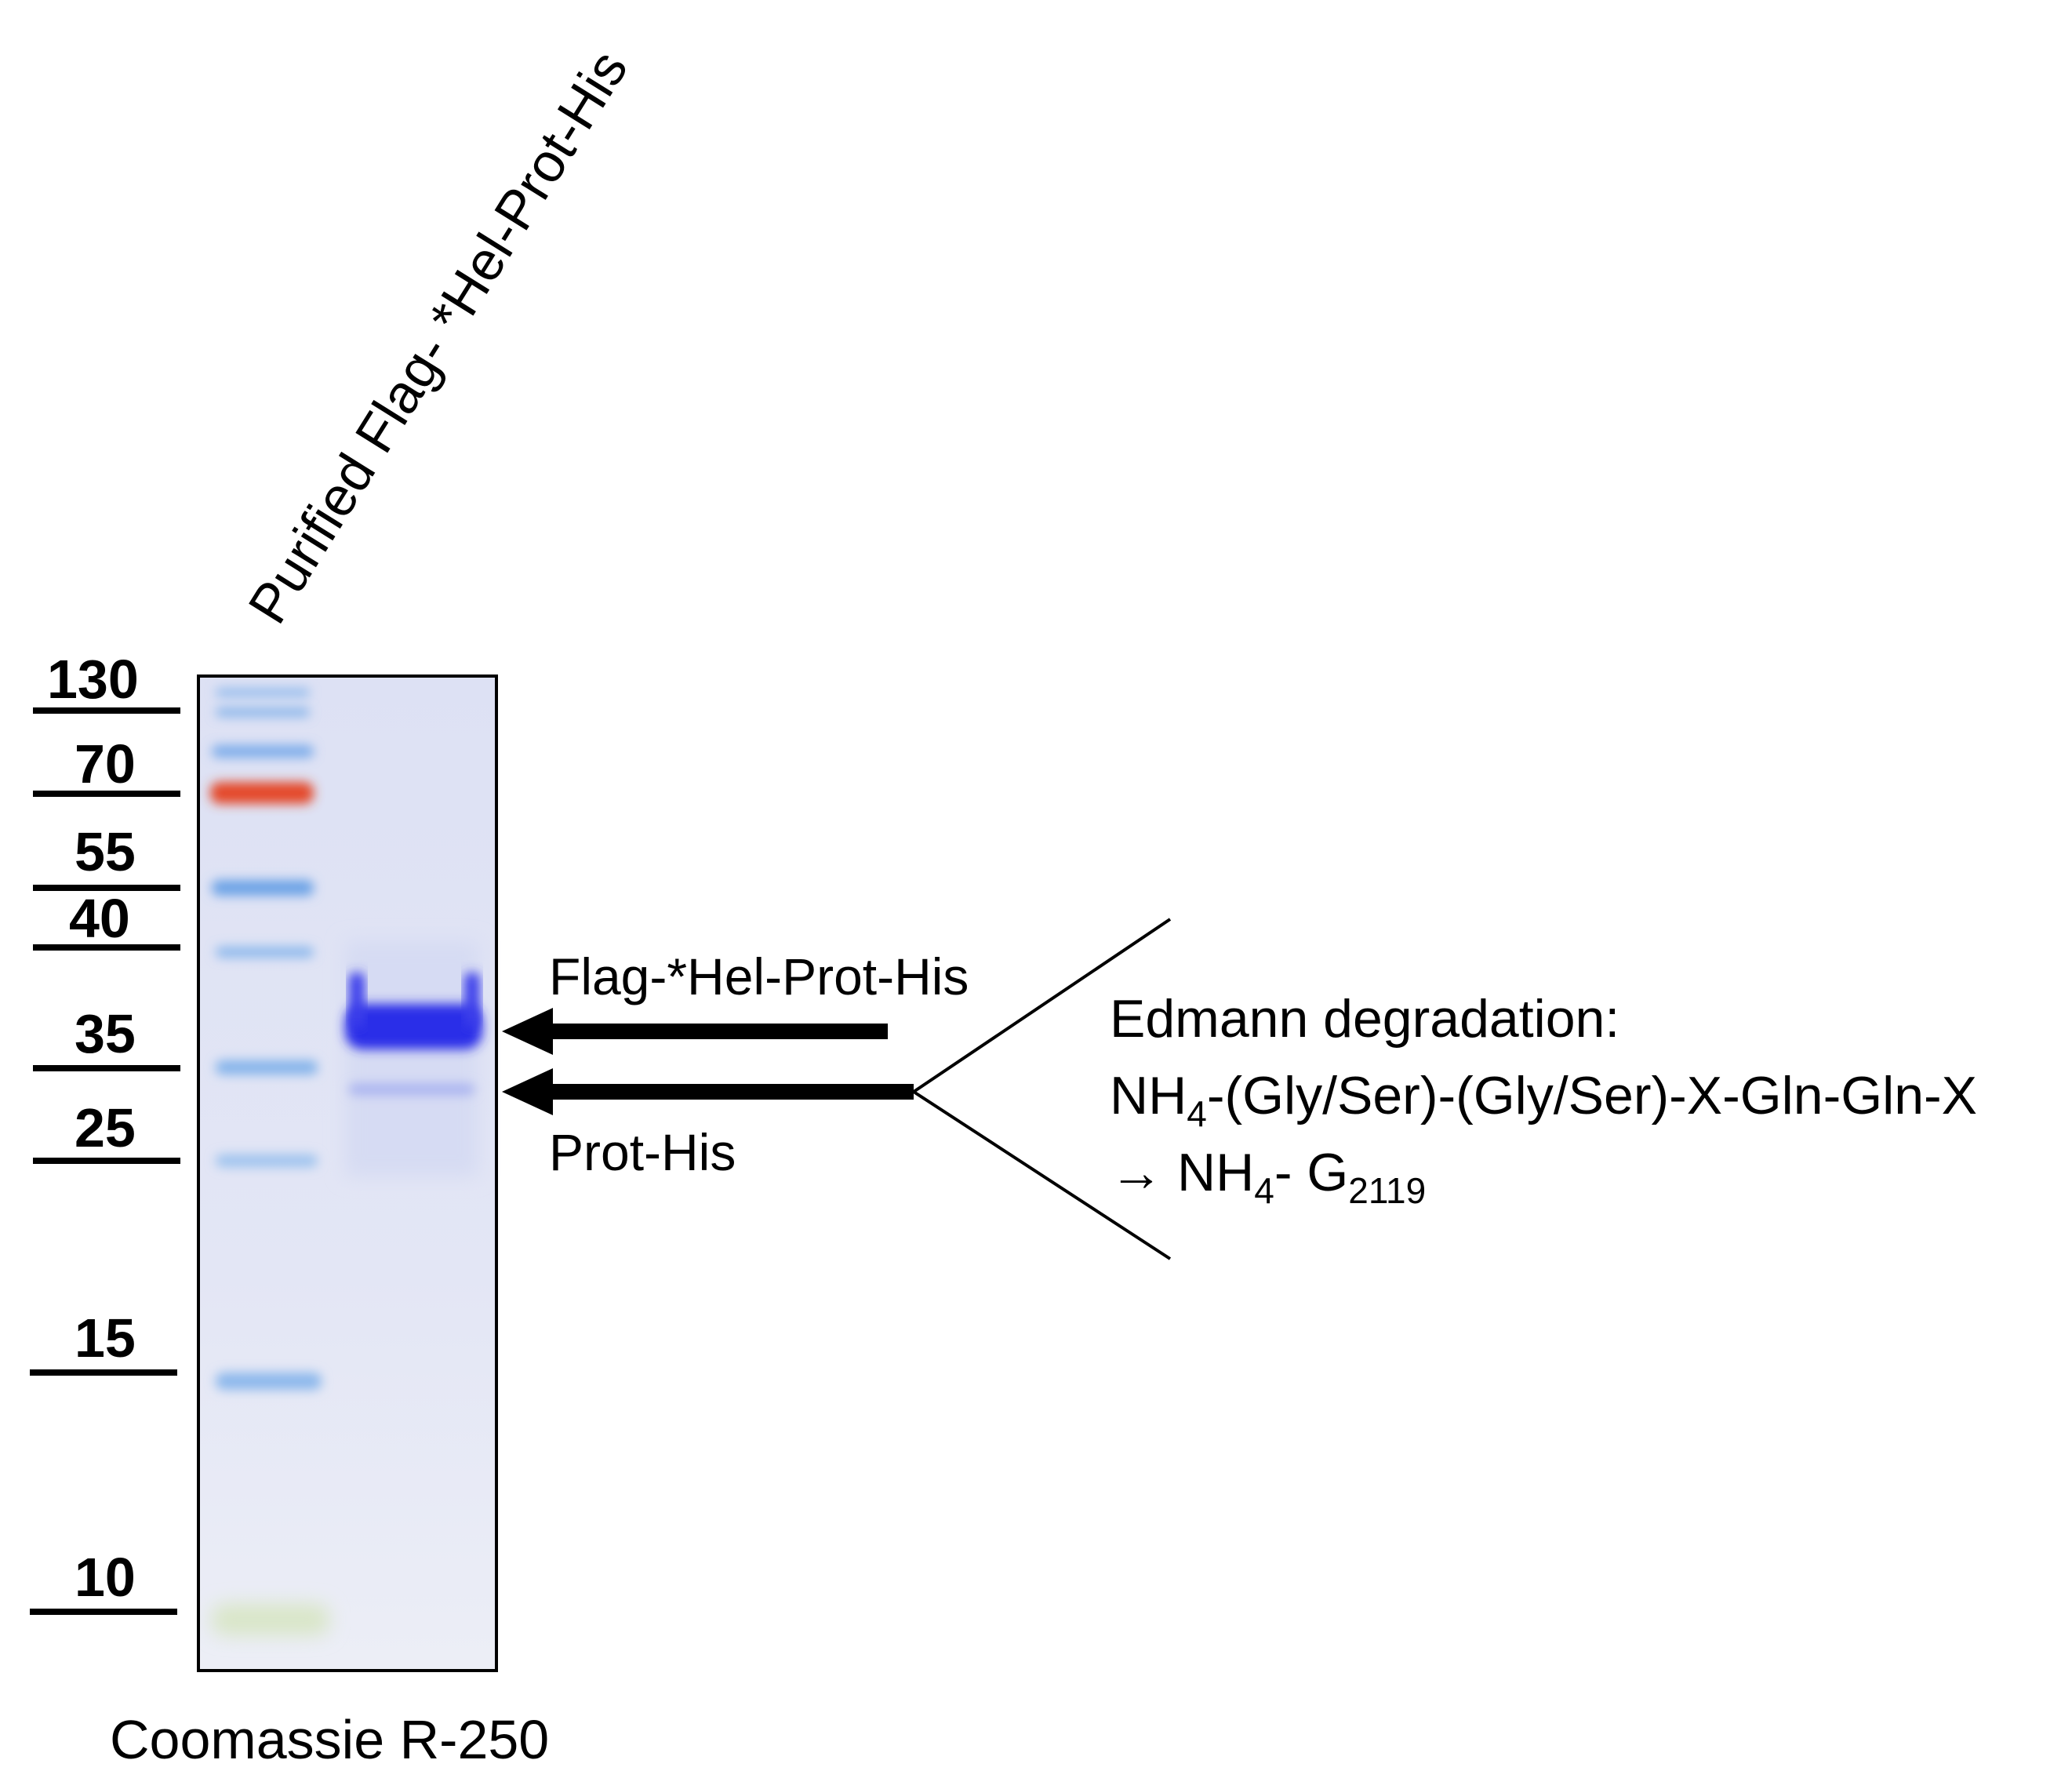 The image size is (2072, 1789). I want to click on marker-label: 40, so click(99, 919).